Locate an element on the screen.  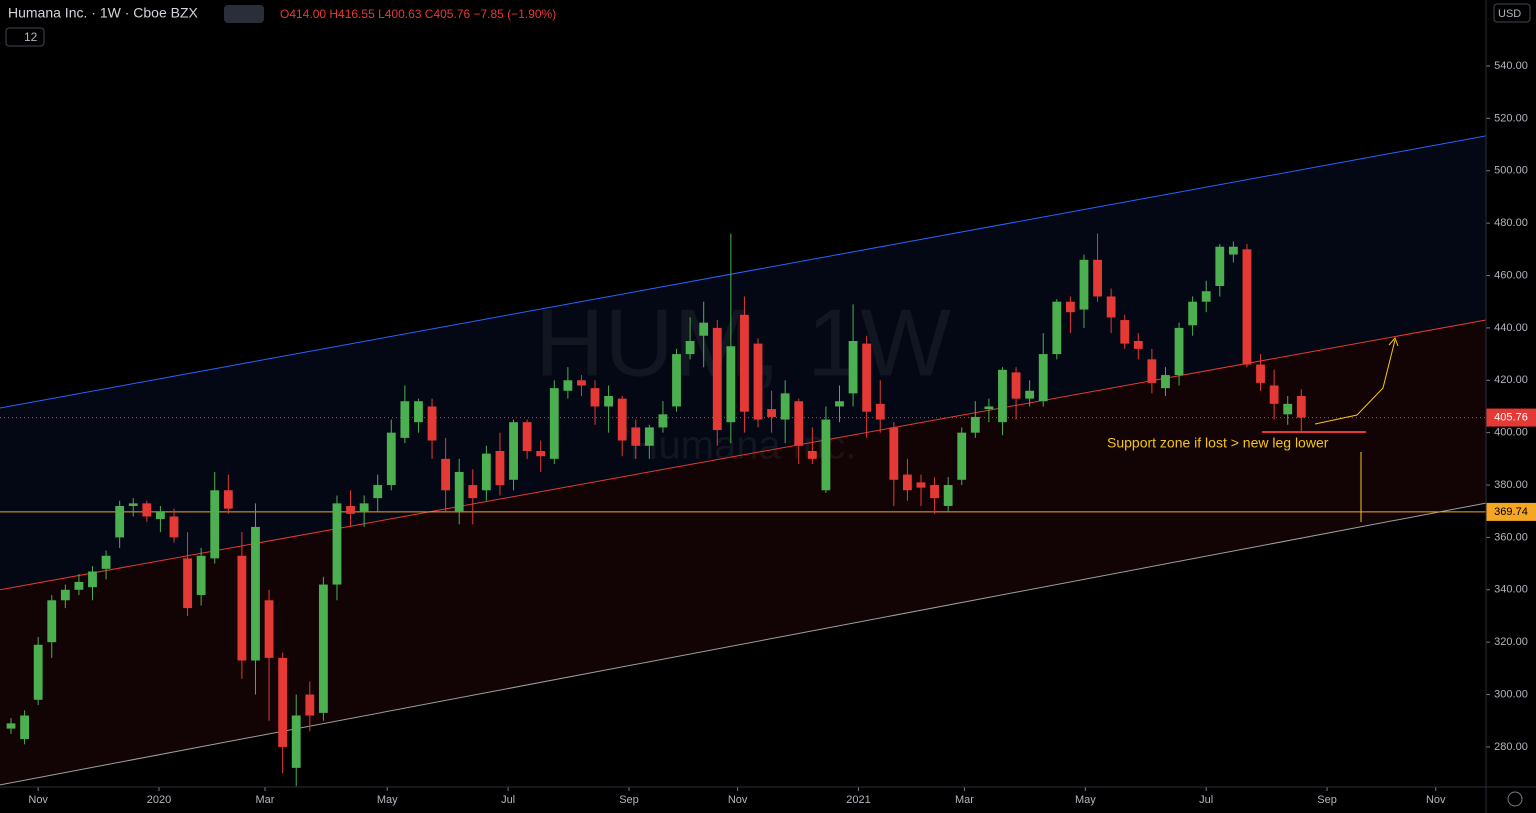
x-tick-label: 2021 is located at coordinates (858, 800).